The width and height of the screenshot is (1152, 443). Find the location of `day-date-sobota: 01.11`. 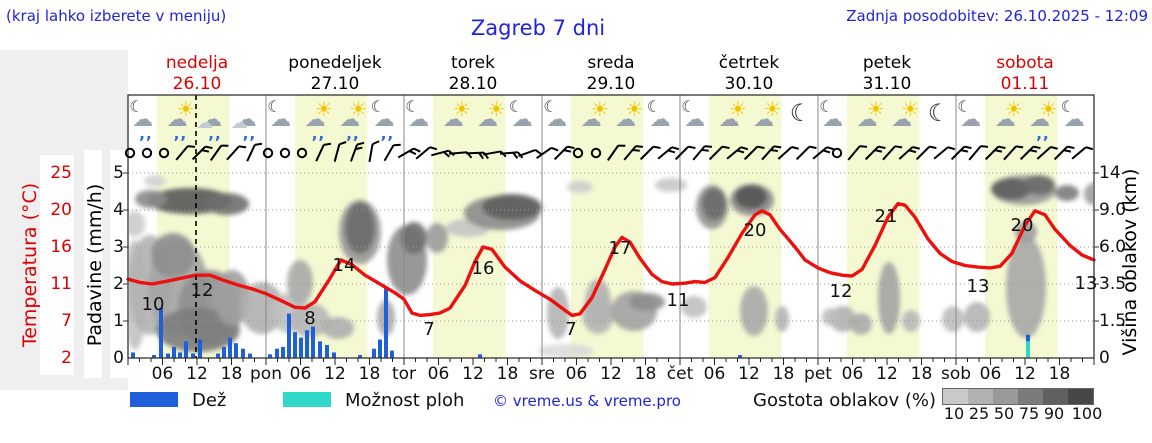

day-date-sobota: 01.11 is located at coordinates (1025, 84).